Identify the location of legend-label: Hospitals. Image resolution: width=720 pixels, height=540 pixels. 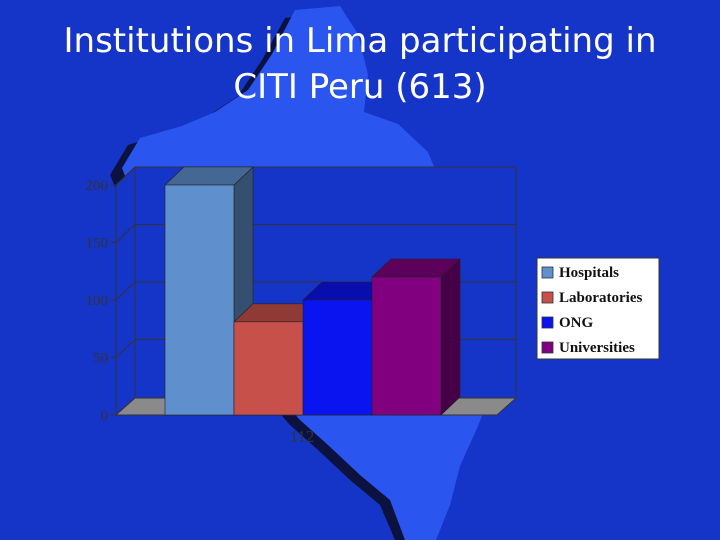
(589, 273).